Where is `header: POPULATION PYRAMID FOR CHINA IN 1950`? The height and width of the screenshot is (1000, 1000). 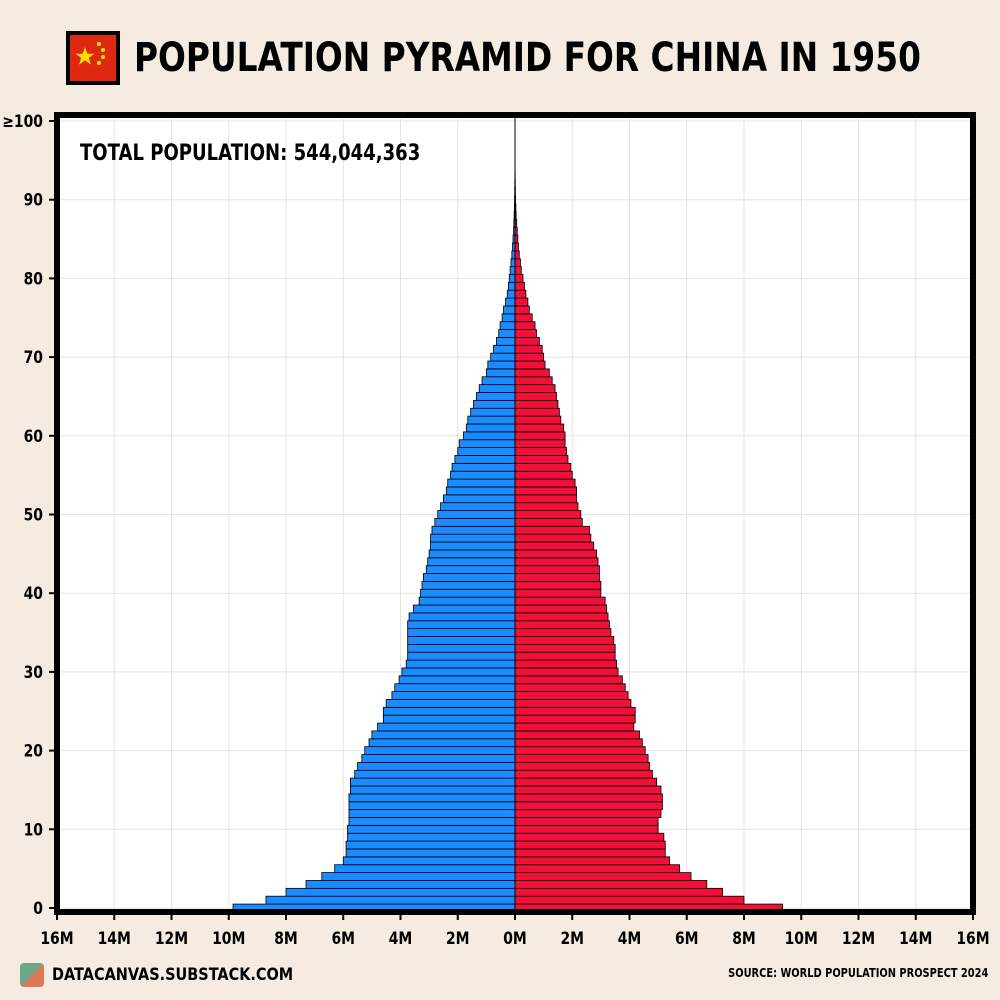
header: POPULATION PYRAMID FOR CHINA IN 1950 is located at coordinates (500, 58).